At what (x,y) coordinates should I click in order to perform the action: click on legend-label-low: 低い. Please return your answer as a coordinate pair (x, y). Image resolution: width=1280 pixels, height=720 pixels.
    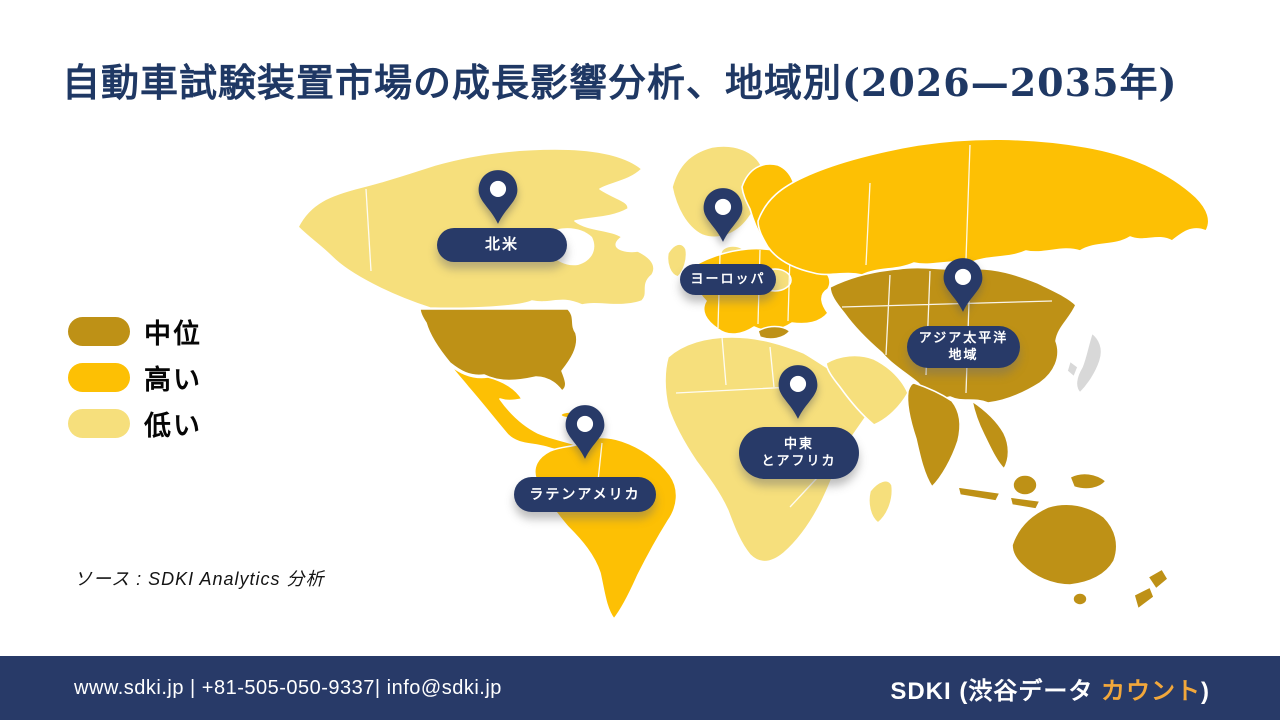
    Looking at the image, I should click on (173, 426).